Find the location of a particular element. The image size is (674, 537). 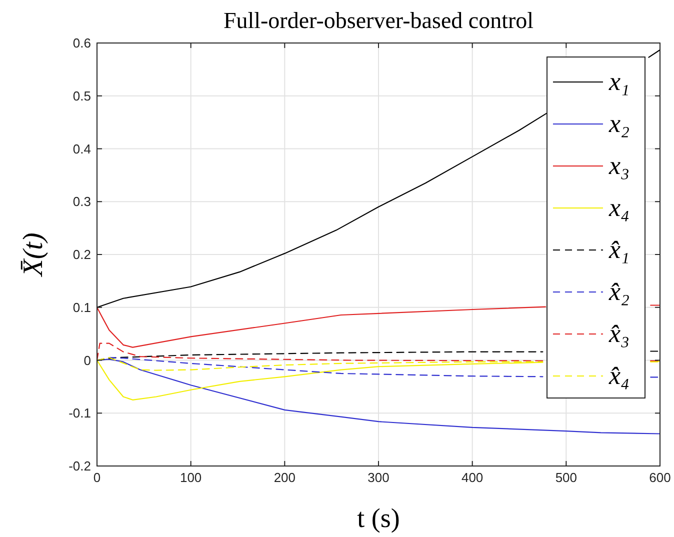

legend-label: x₂ is located at coordinates (619, 123).